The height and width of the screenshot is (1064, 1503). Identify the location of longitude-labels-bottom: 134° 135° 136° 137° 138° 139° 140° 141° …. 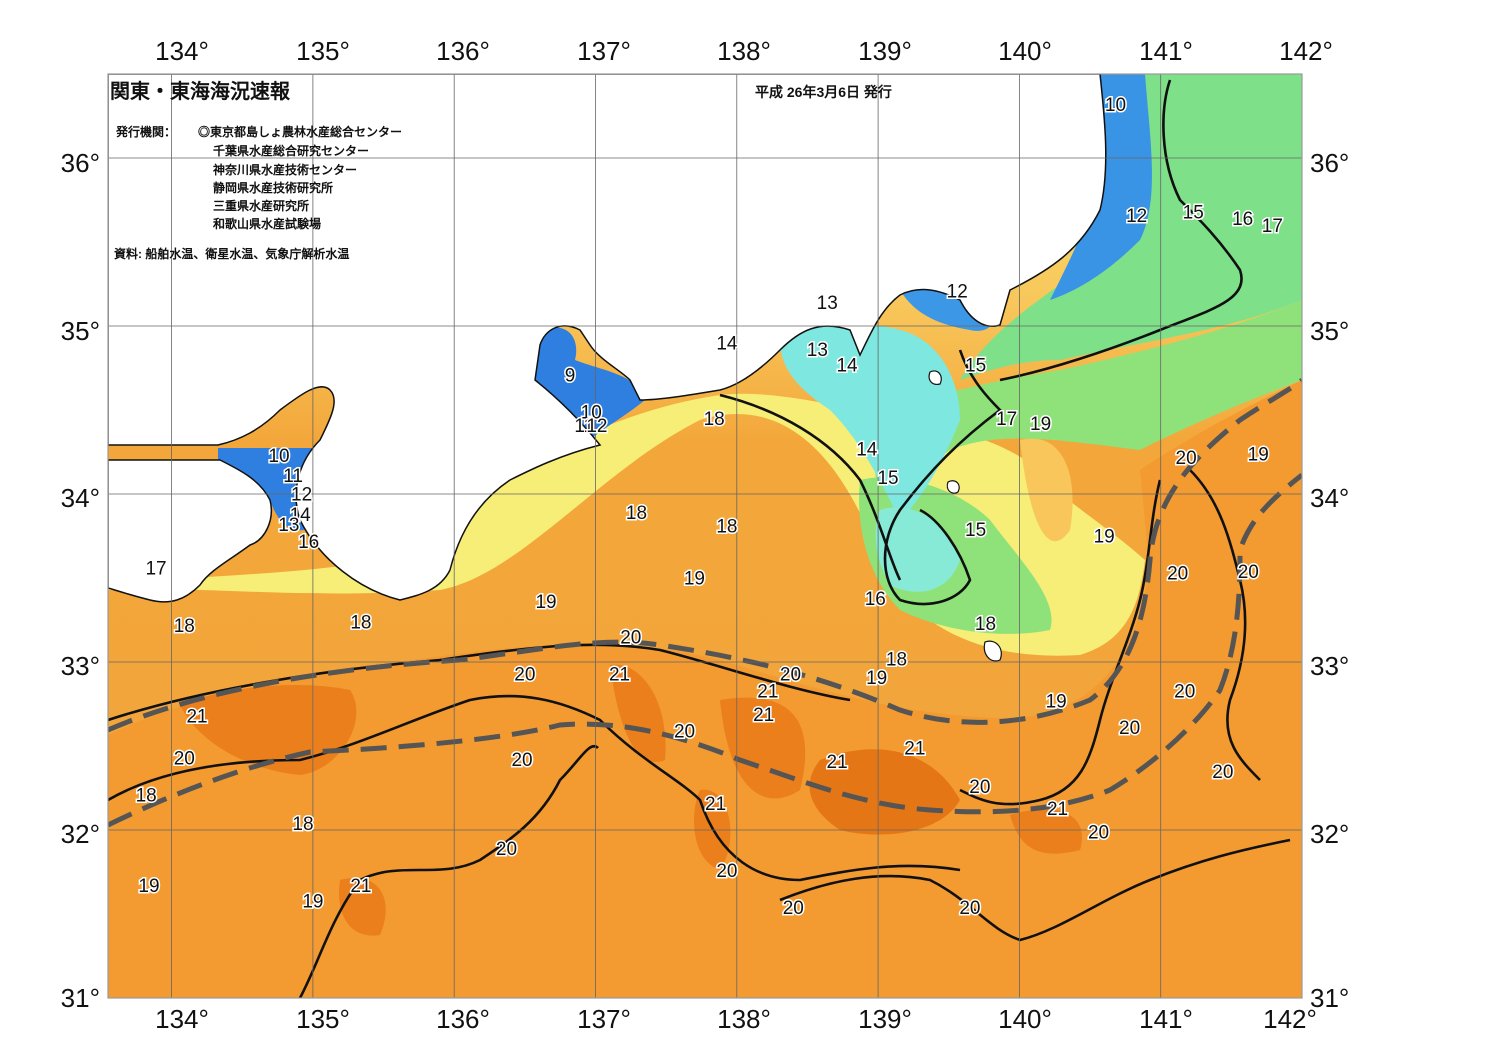
(736, 1019).